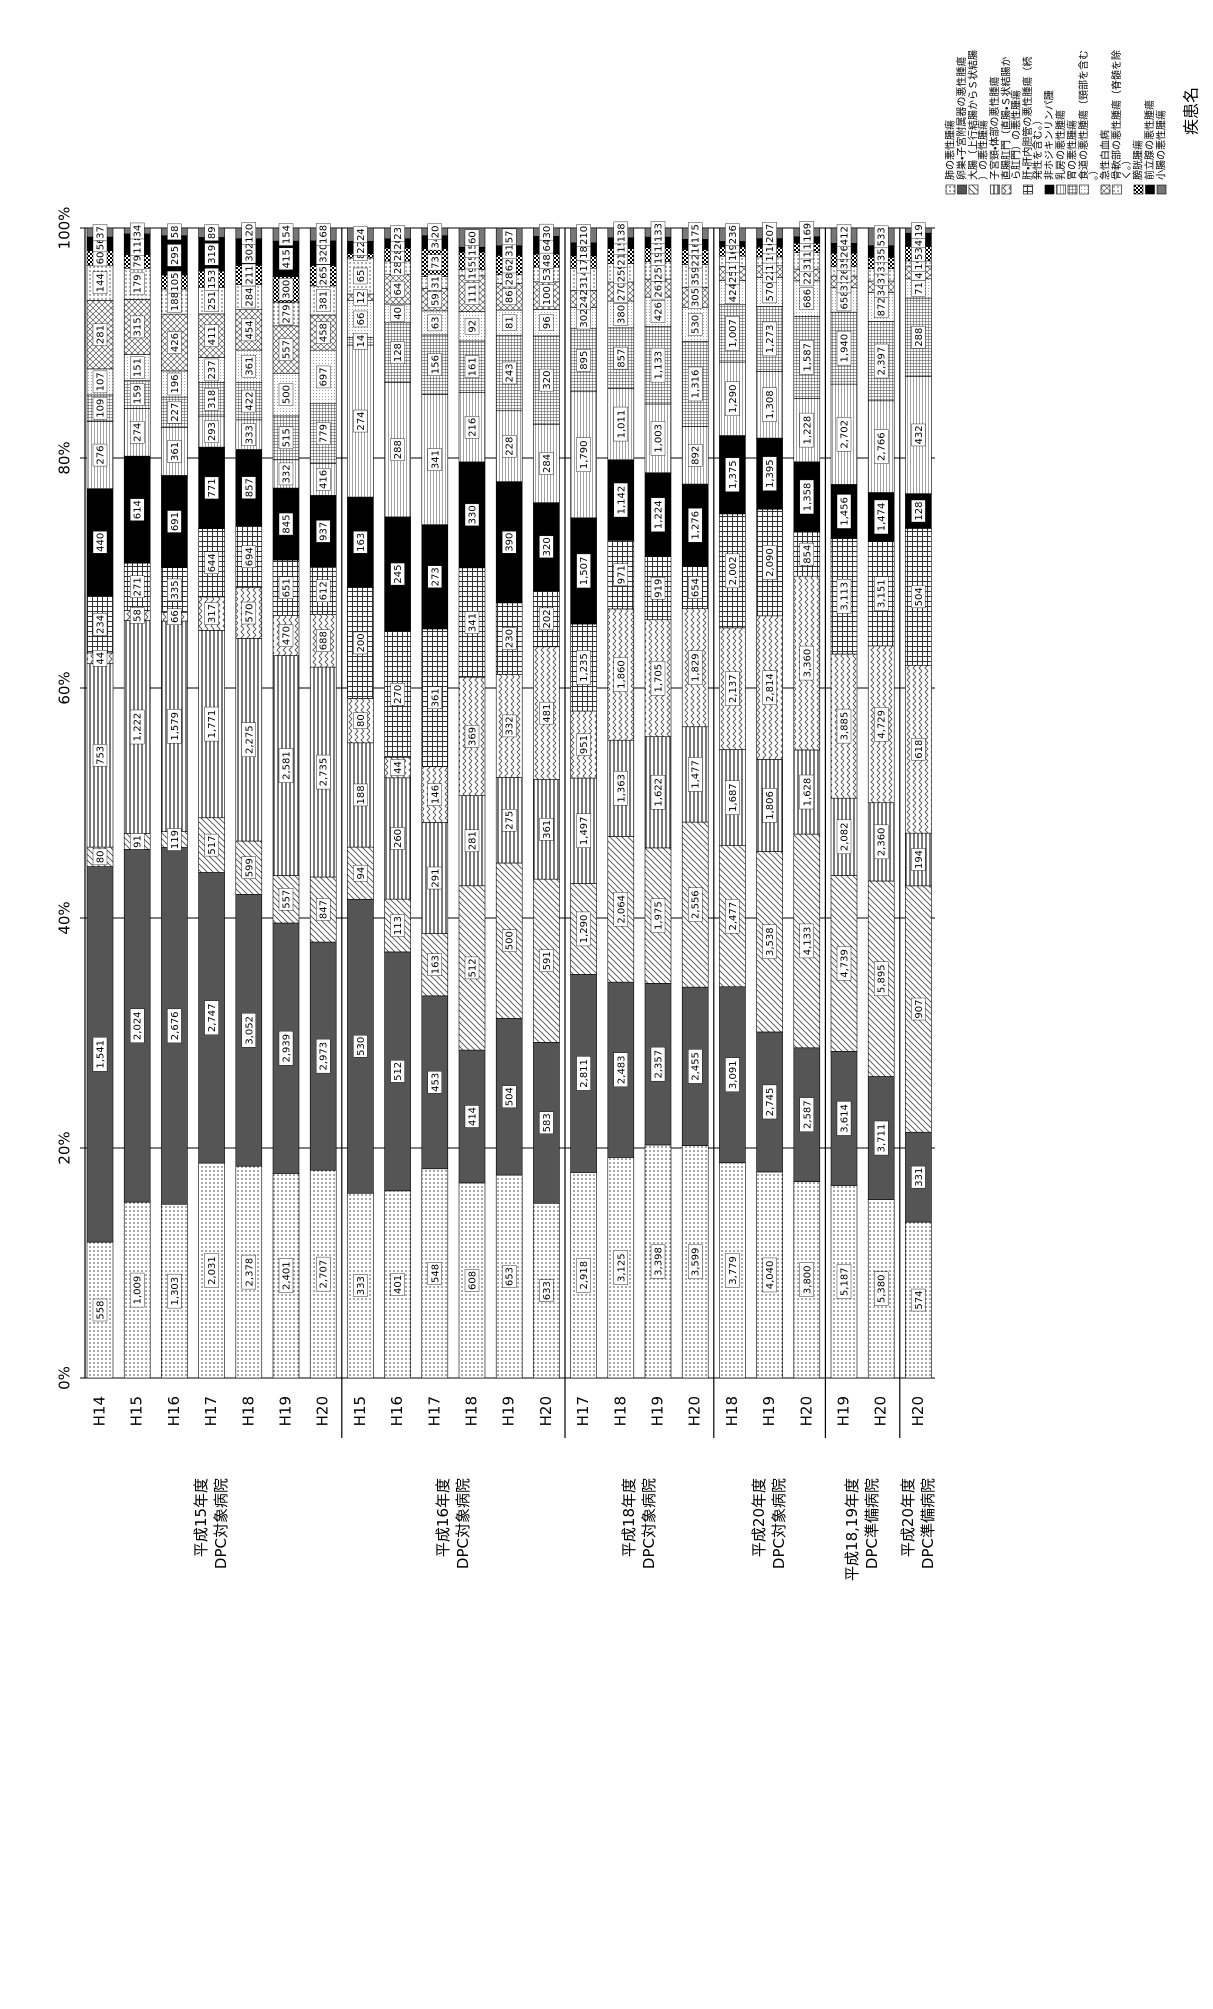 This screenshot has width=1213, height=2009. What do you see at coordinates (287, 234) in the screenshot?
I see `data-label: 154` at bounding box center [287, 234].